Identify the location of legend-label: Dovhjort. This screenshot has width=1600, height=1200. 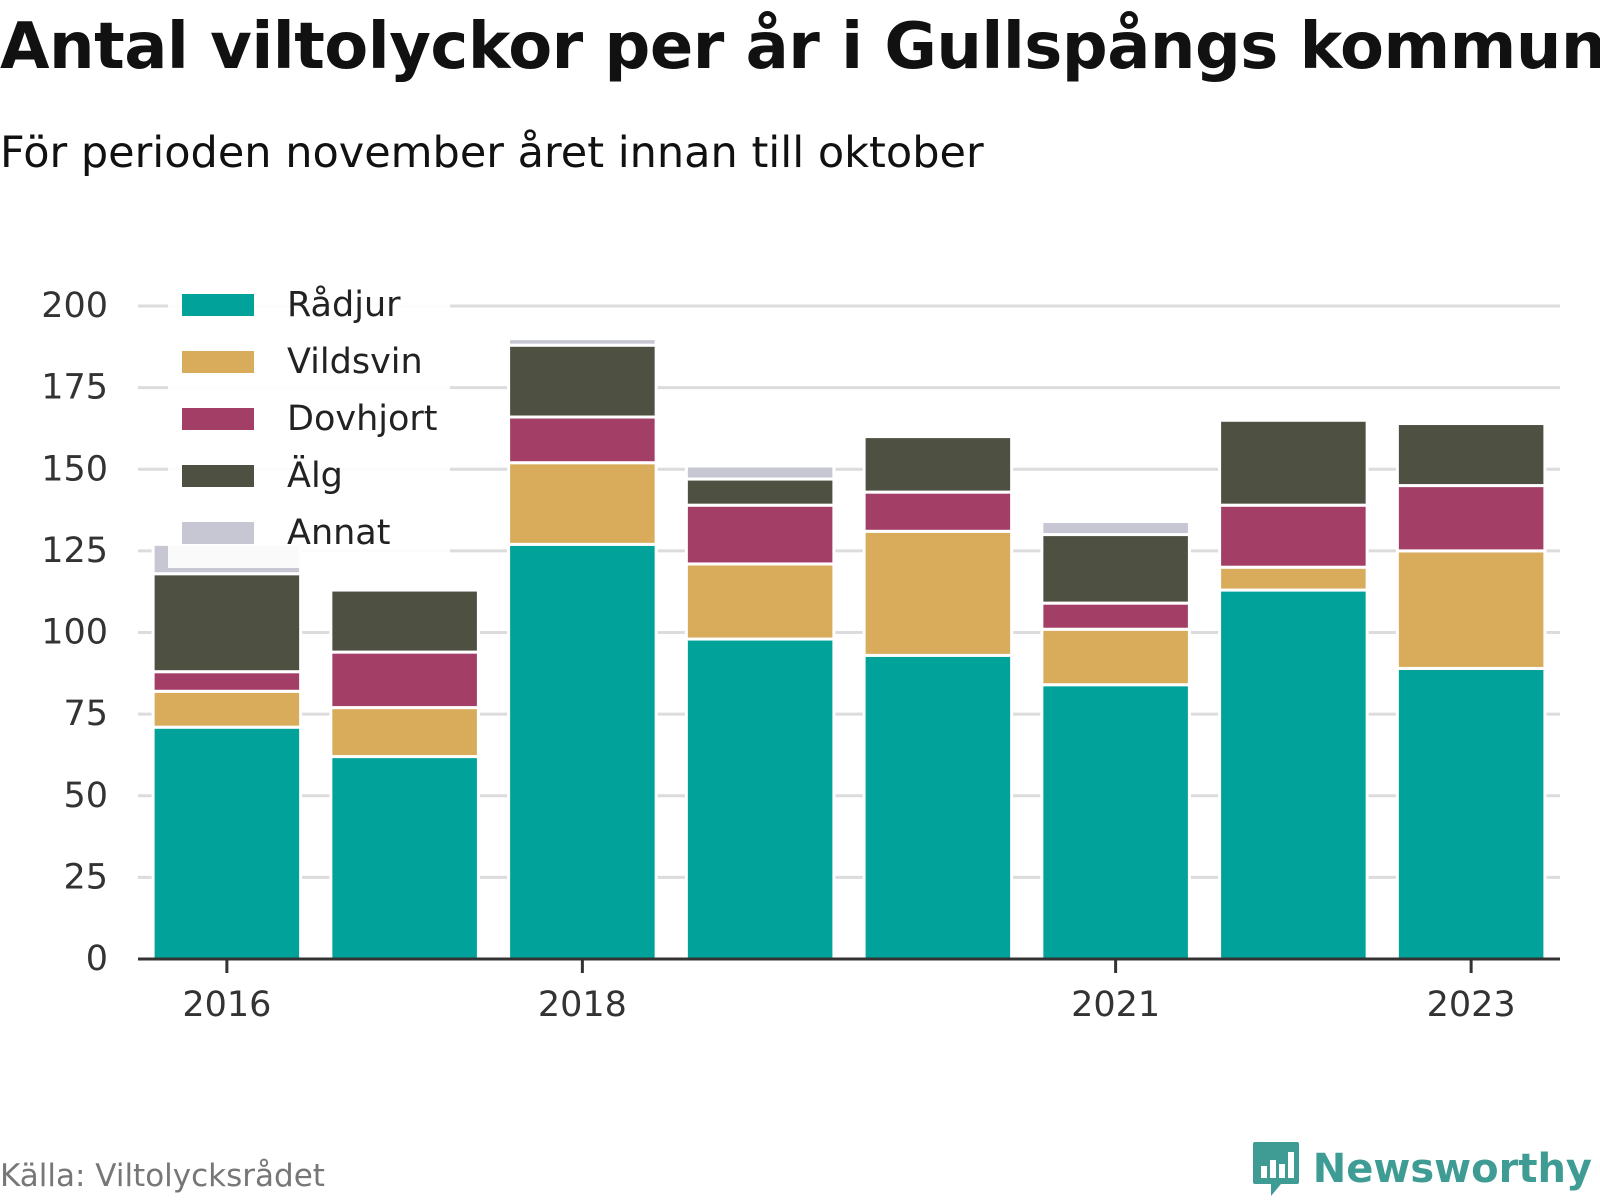
(362, 419).